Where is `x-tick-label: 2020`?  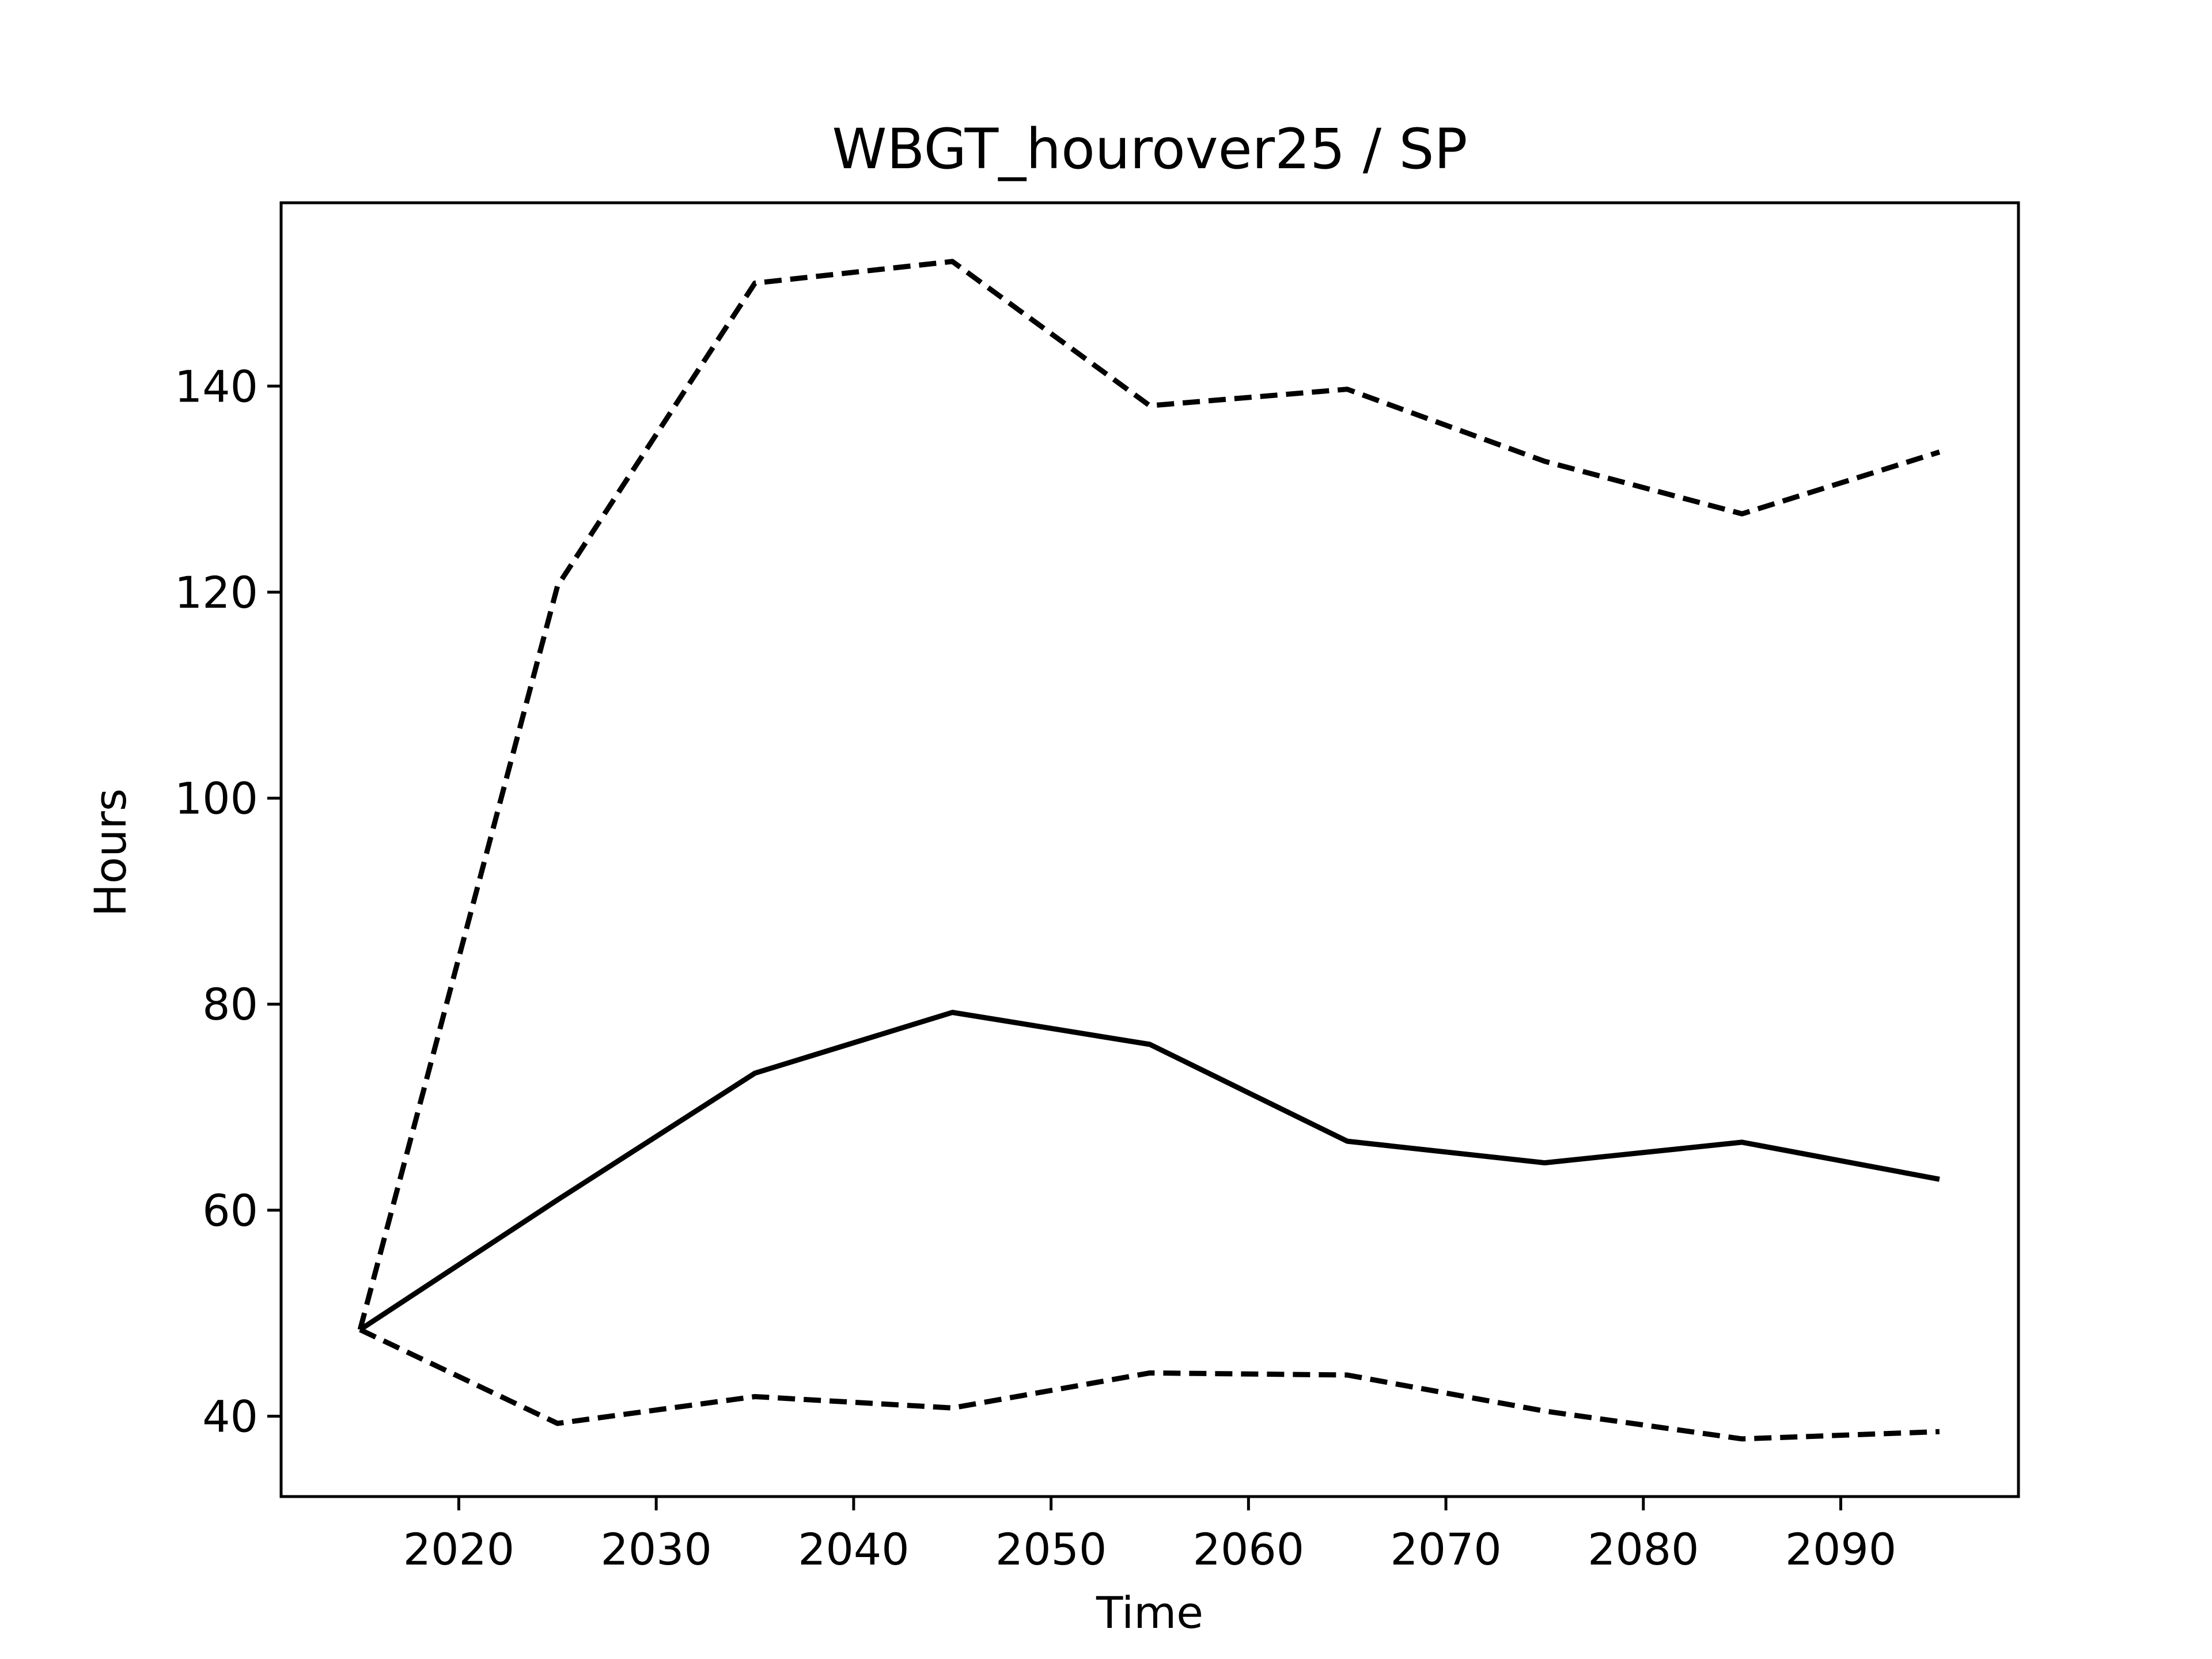
x-tick-label: 2020 is located at coordinates (458, 1549).